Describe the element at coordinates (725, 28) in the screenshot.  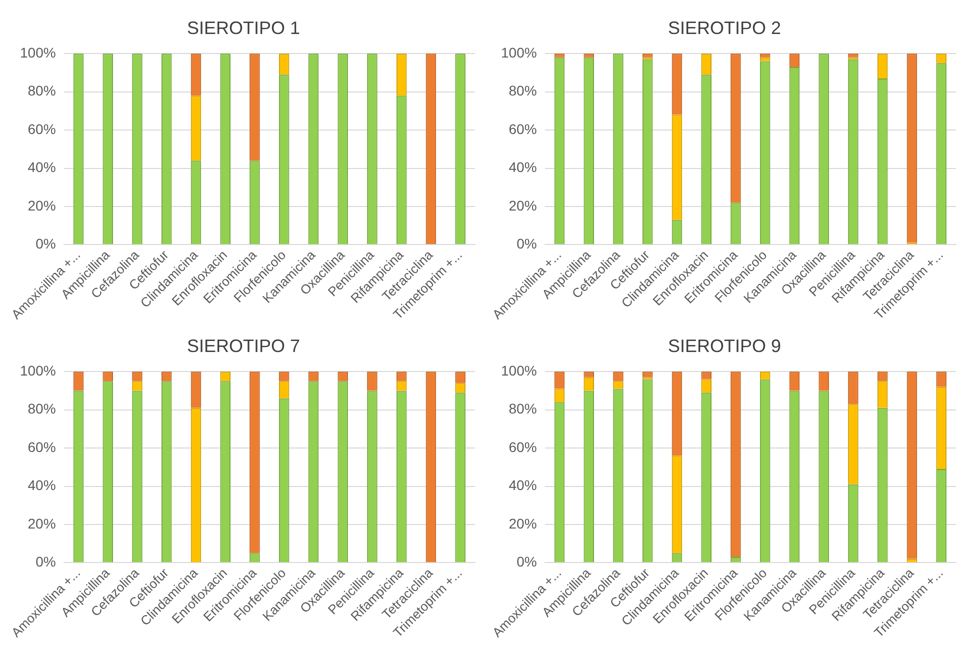
I see `chart-title: SIEROTIPO 2` at that location.